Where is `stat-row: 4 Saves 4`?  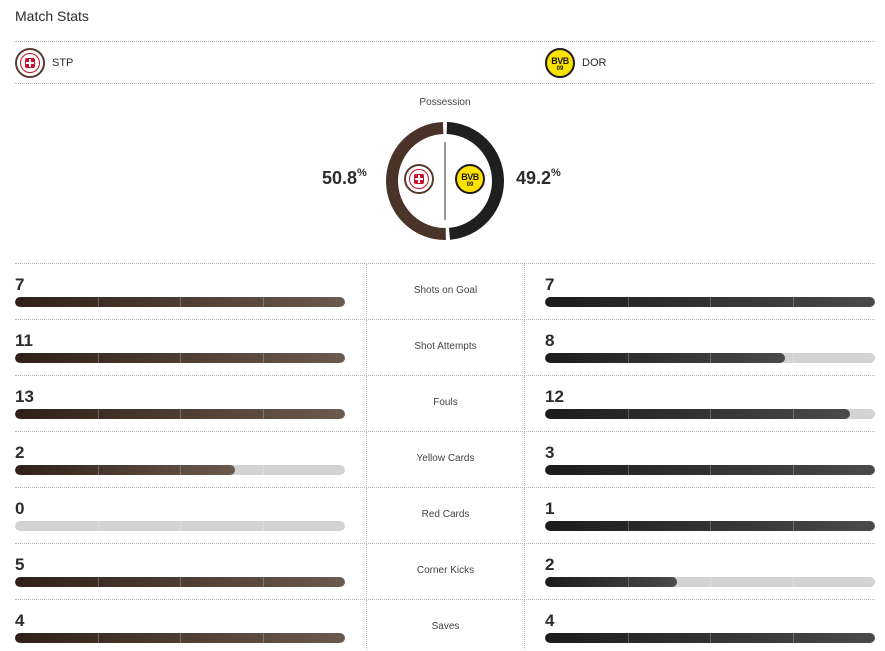
stat-row: 4 Saves 4 is located at coordinates (445, 625).